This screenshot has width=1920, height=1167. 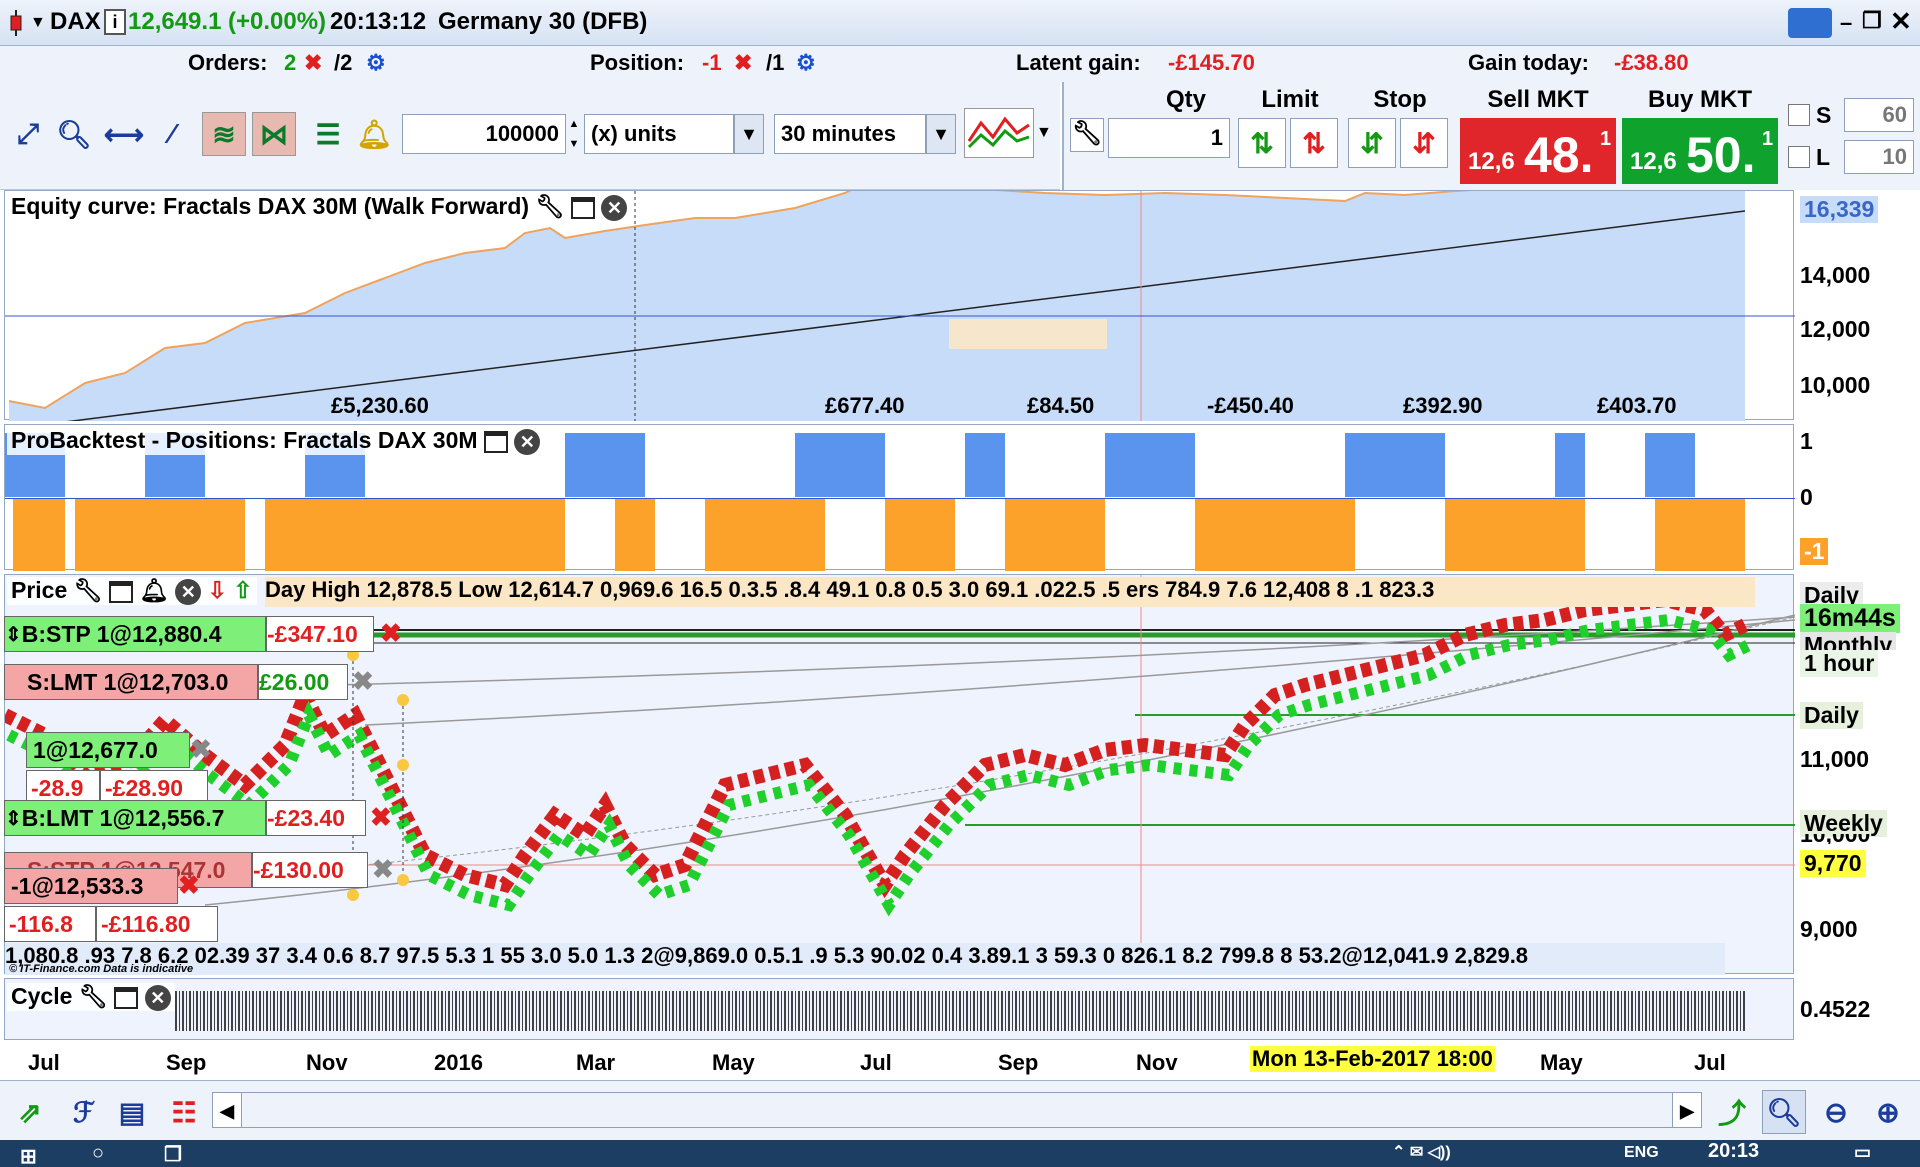 I want to click on position-total: /1, so click(x=775, y=62).